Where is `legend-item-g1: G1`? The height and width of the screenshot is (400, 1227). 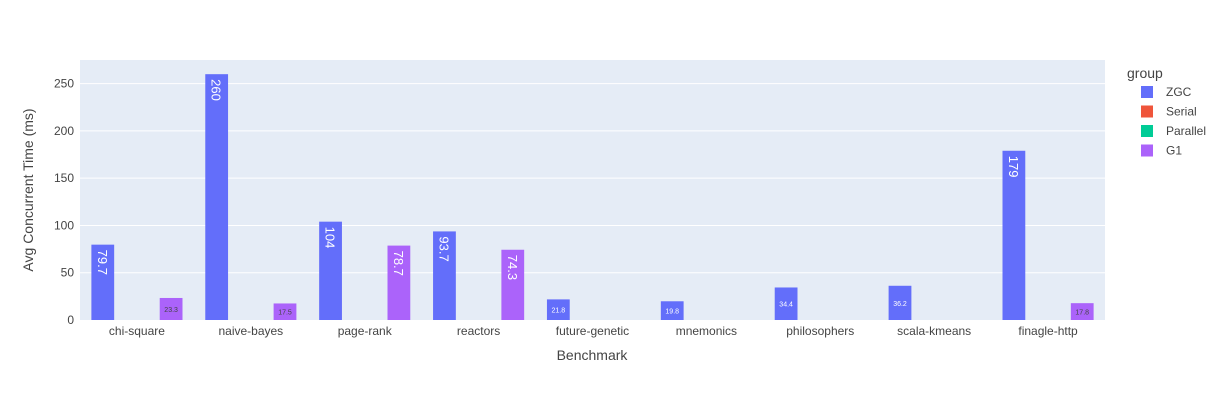 legend-item-g1: G1 is located at coordinates (1174, 151).